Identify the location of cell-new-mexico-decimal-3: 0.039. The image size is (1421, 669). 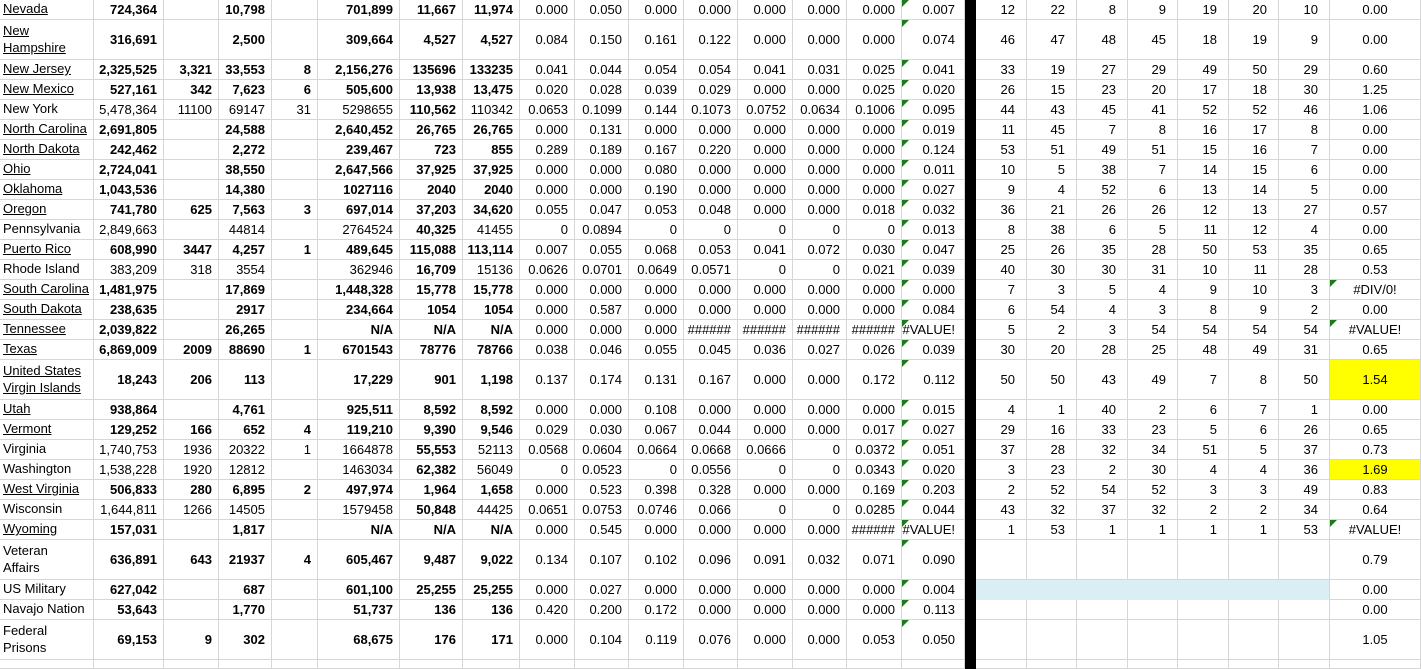
(656, 90).